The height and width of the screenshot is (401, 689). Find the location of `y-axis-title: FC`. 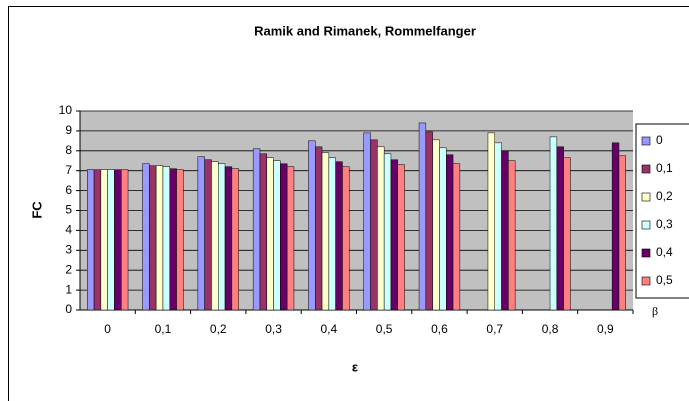

y-axis-title: FC is located at coordinates (36, 210).